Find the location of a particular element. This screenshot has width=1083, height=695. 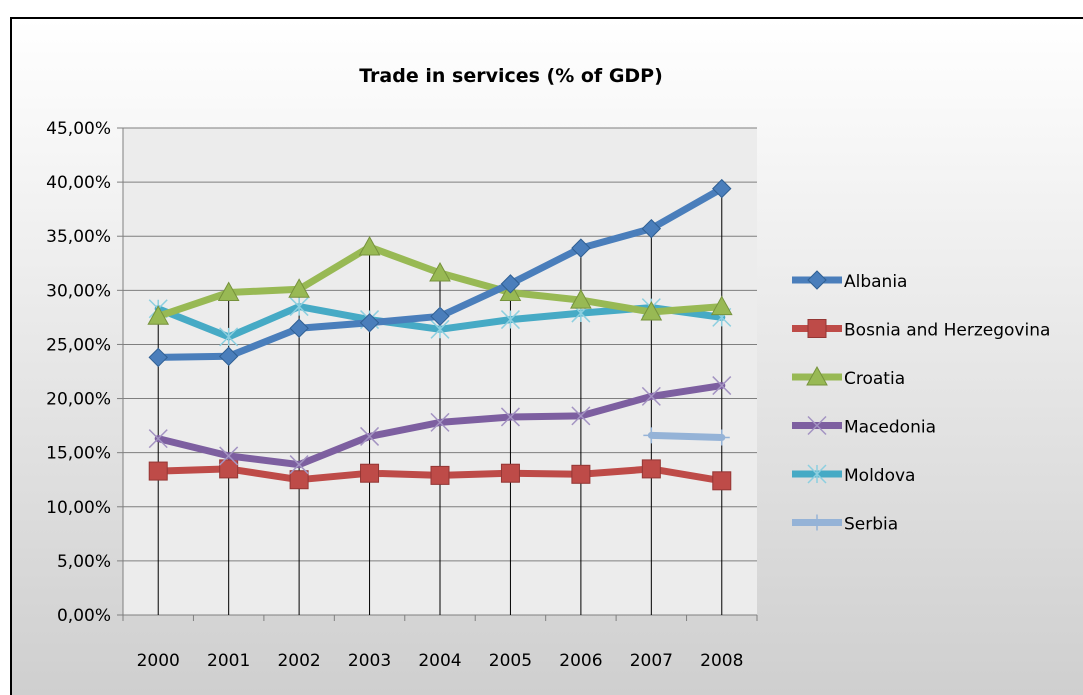

data-point-albania-2000-shape is located at coordinates (158, 357).